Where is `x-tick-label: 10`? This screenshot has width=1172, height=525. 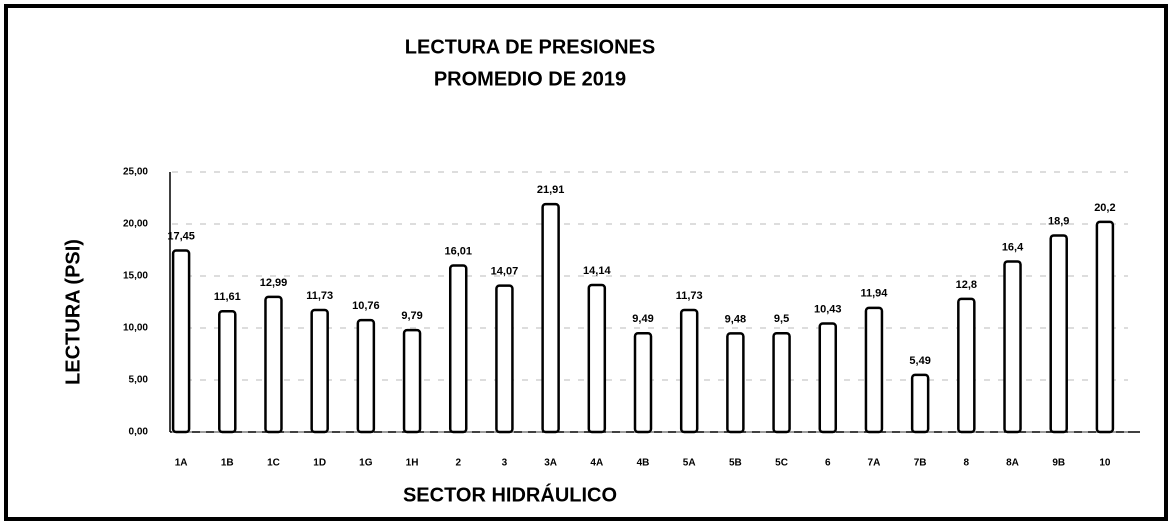
x-tick-label: 10 is located at coordinates (1105, 463).